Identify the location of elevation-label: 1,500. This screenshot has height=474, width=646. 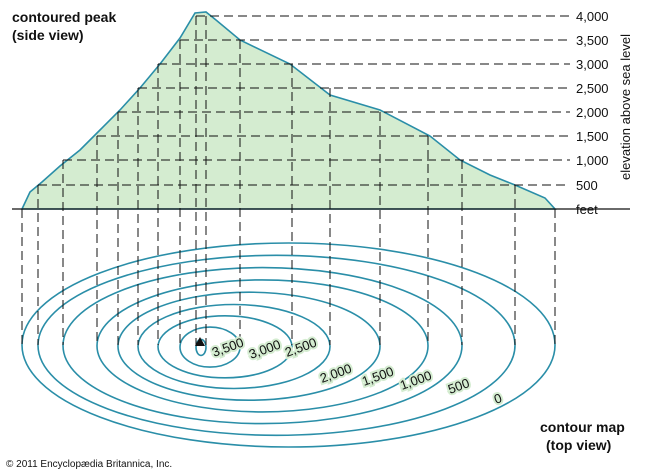
(592, 136).